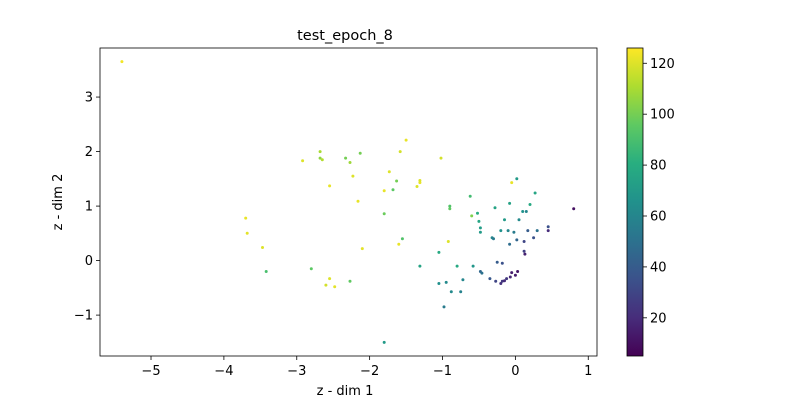 This screenshot has height=400, width=800. I want to click on x-tick-label: −4, so click(223, 371).